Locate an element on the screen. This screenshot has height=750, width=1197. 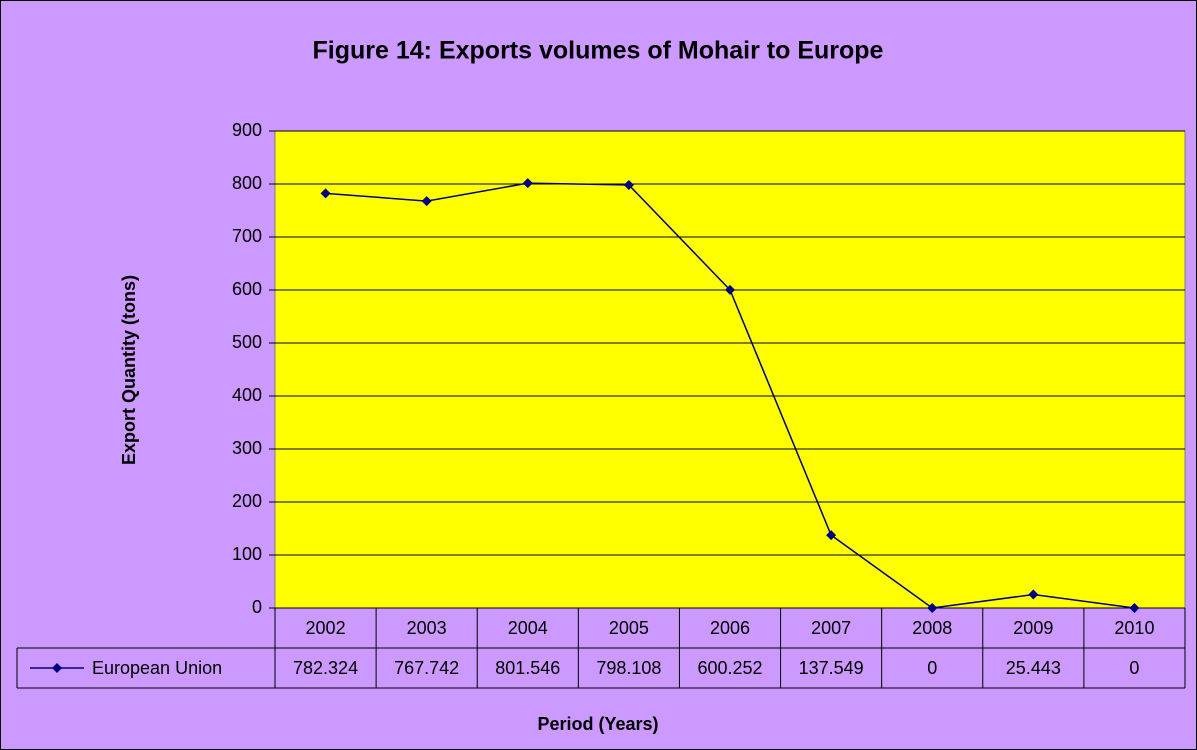
table-value: 137.549 is located at coordinates (831, 668).